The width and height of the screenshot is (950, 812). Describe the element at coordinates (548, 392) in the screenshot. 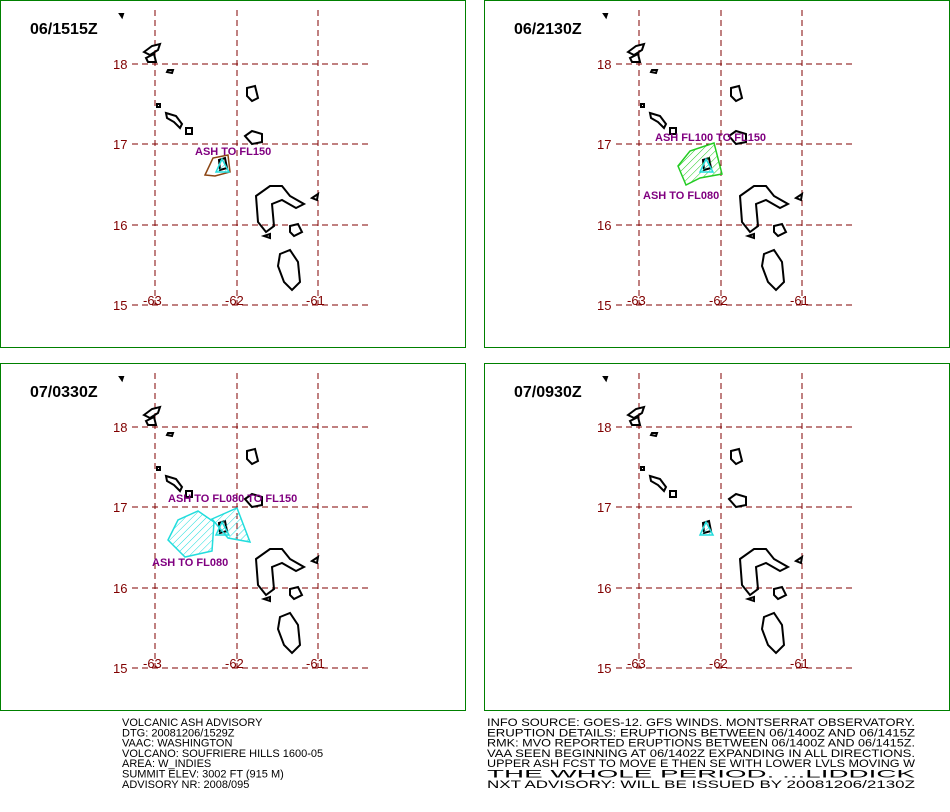

I see `valid-time: 07/0930Z` at that location.